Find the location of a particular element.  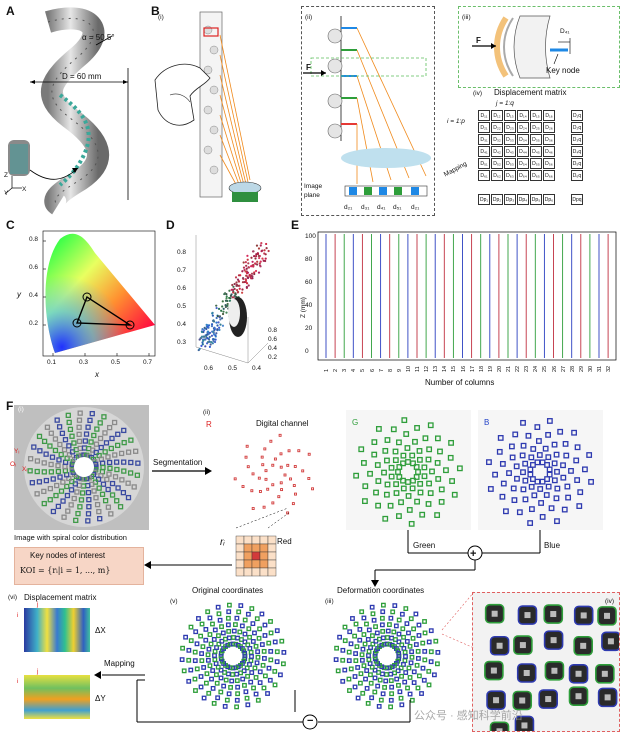

helix-angle-label: α = 50.5° is located at coordinates (98, 37).